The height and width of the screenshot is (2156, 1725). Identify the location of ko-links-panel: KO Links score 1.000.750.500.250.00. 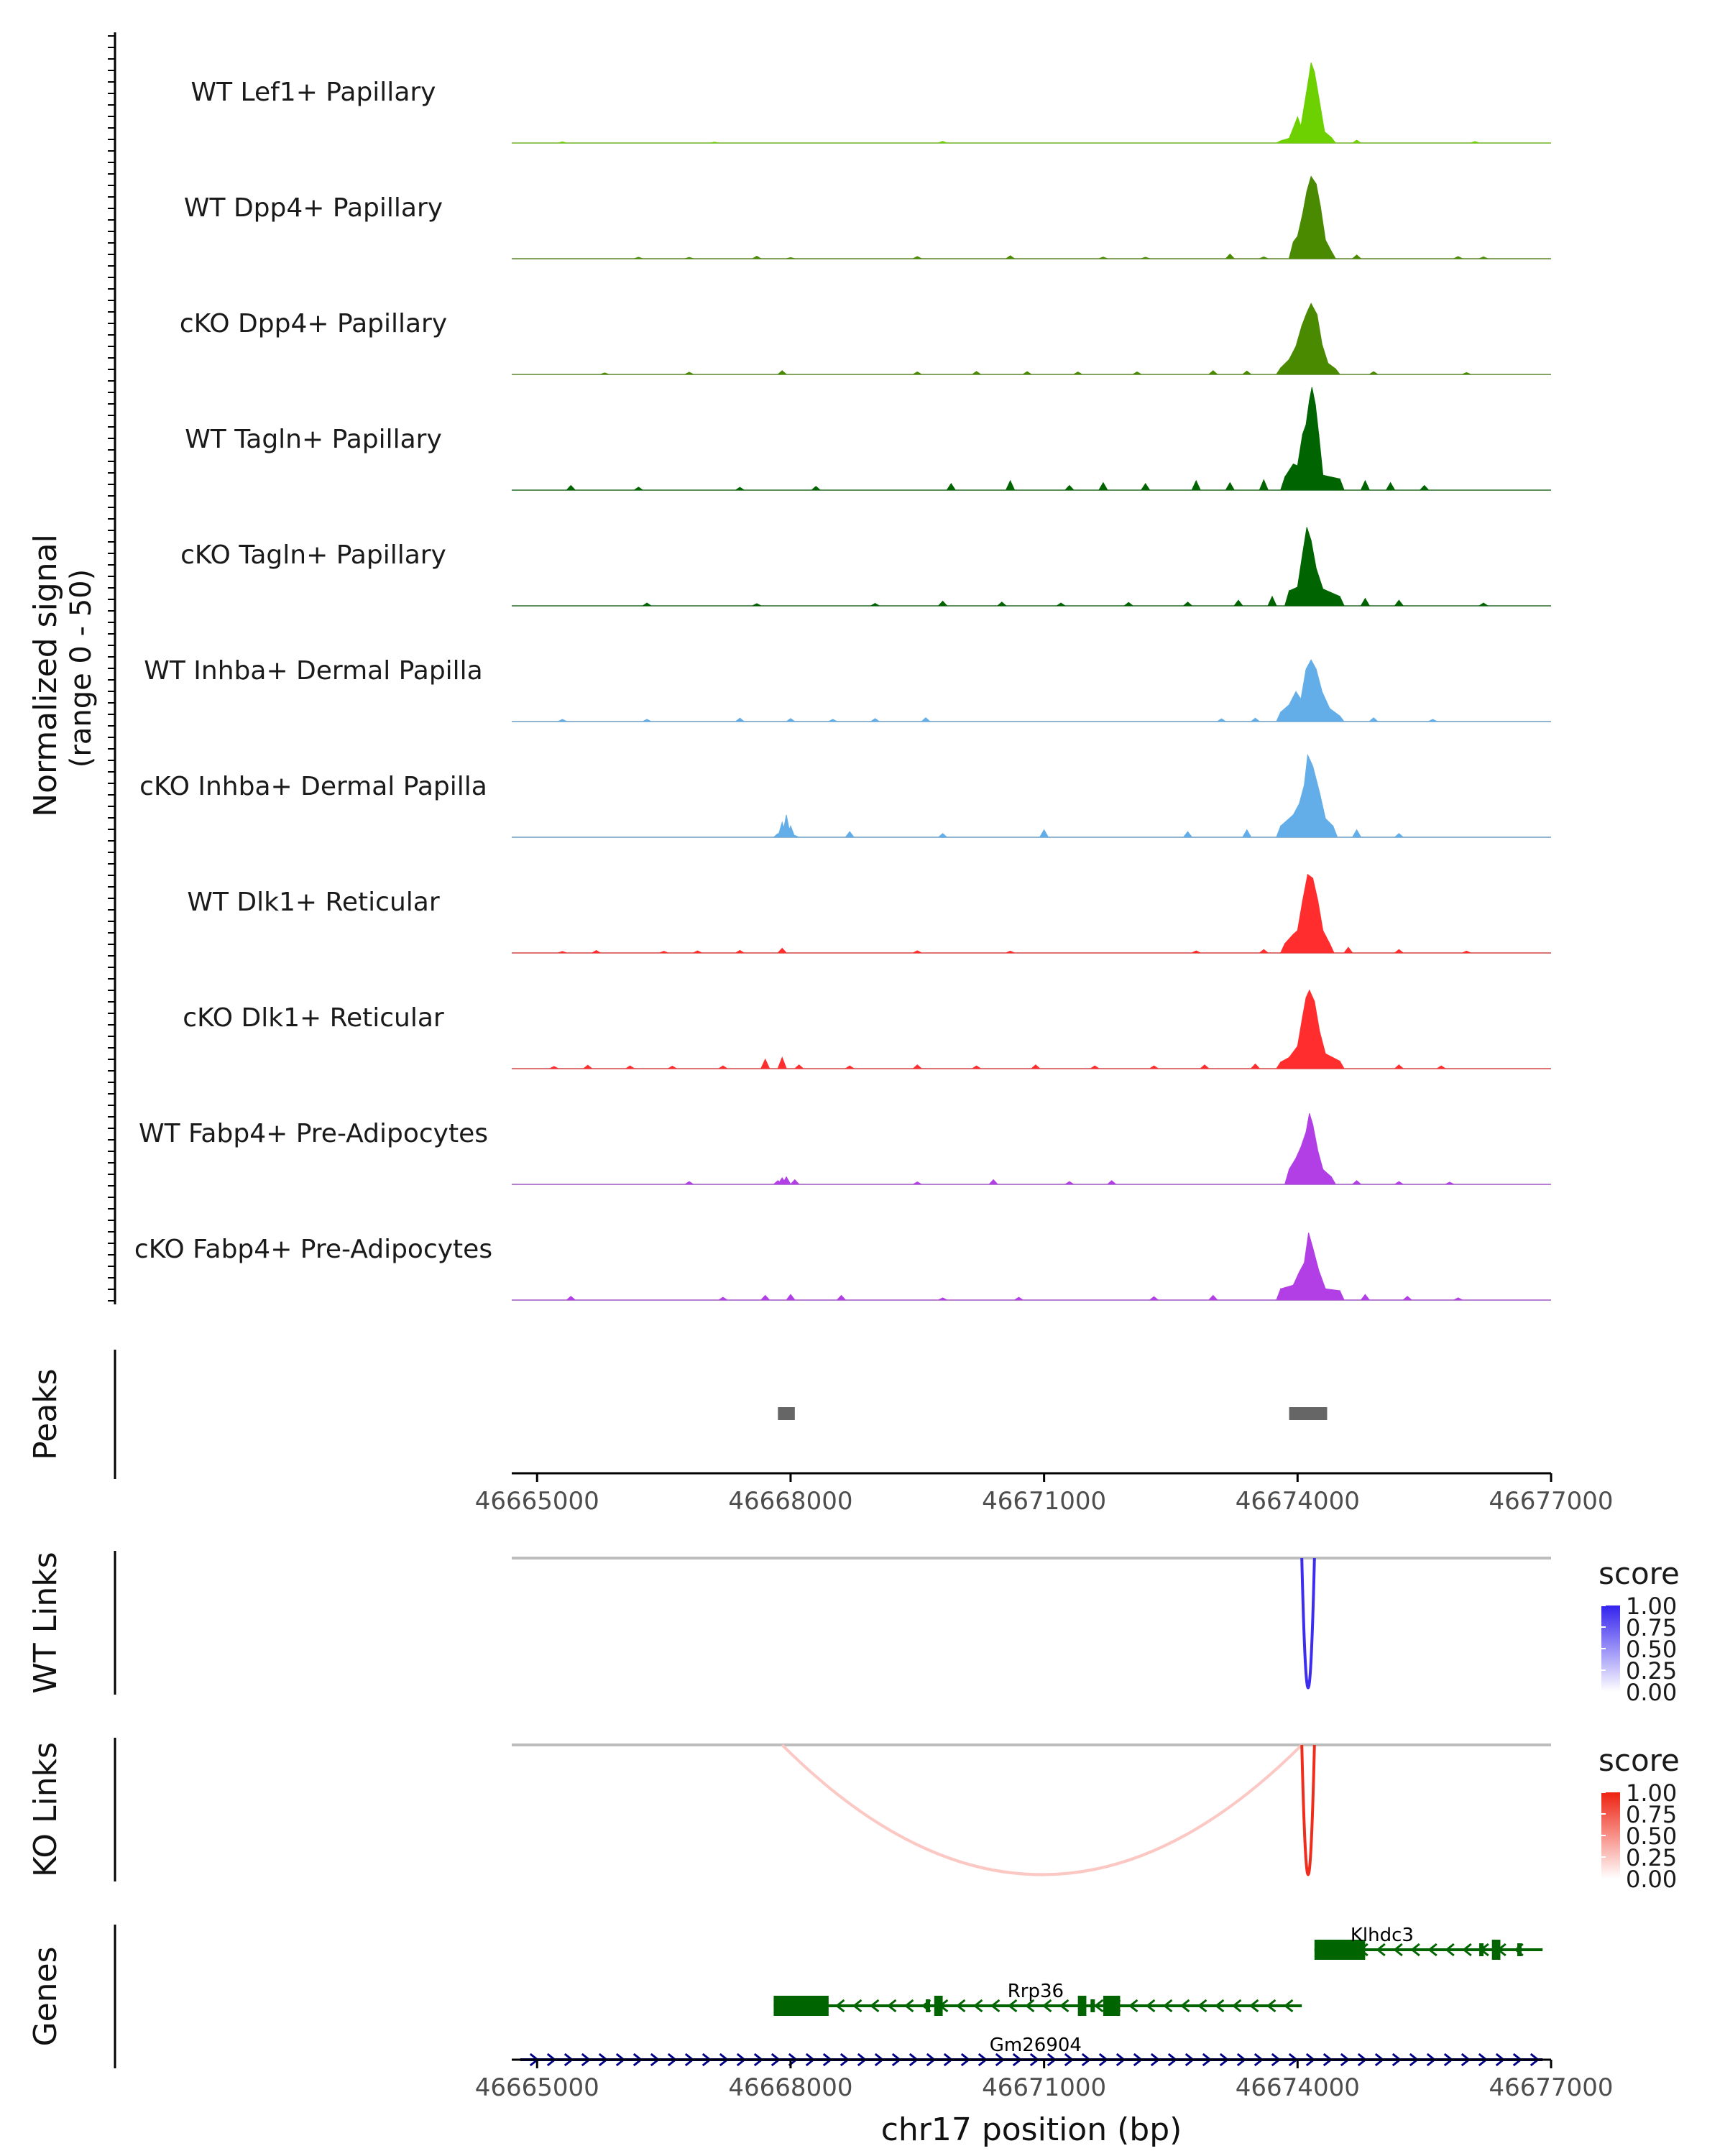
(853, 1816).